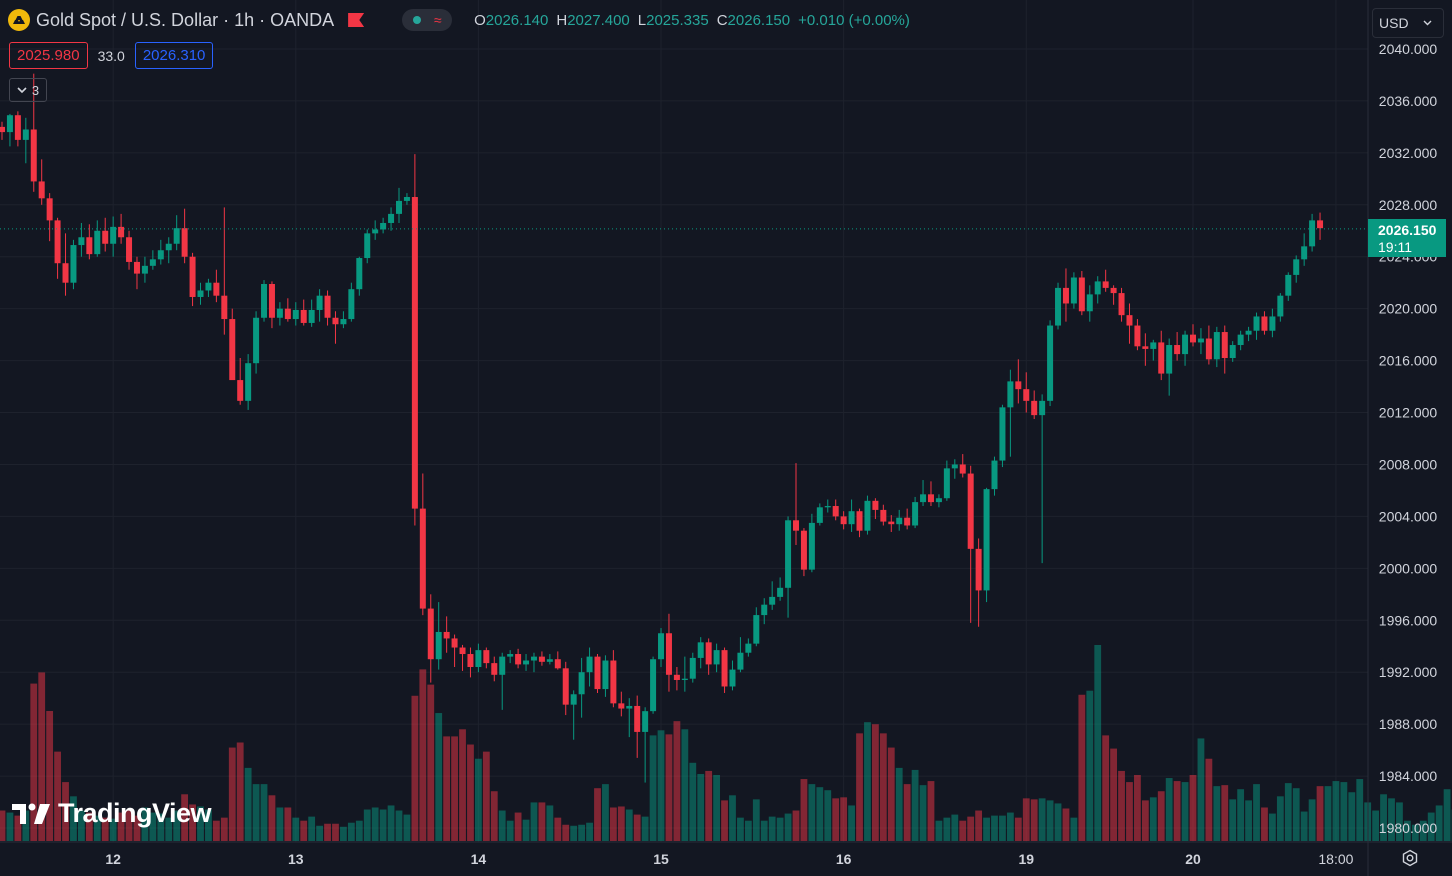 The height and width of the screenshot is (876, 1452). I want to click on ohlc-low-key: L, so click(642, 20).